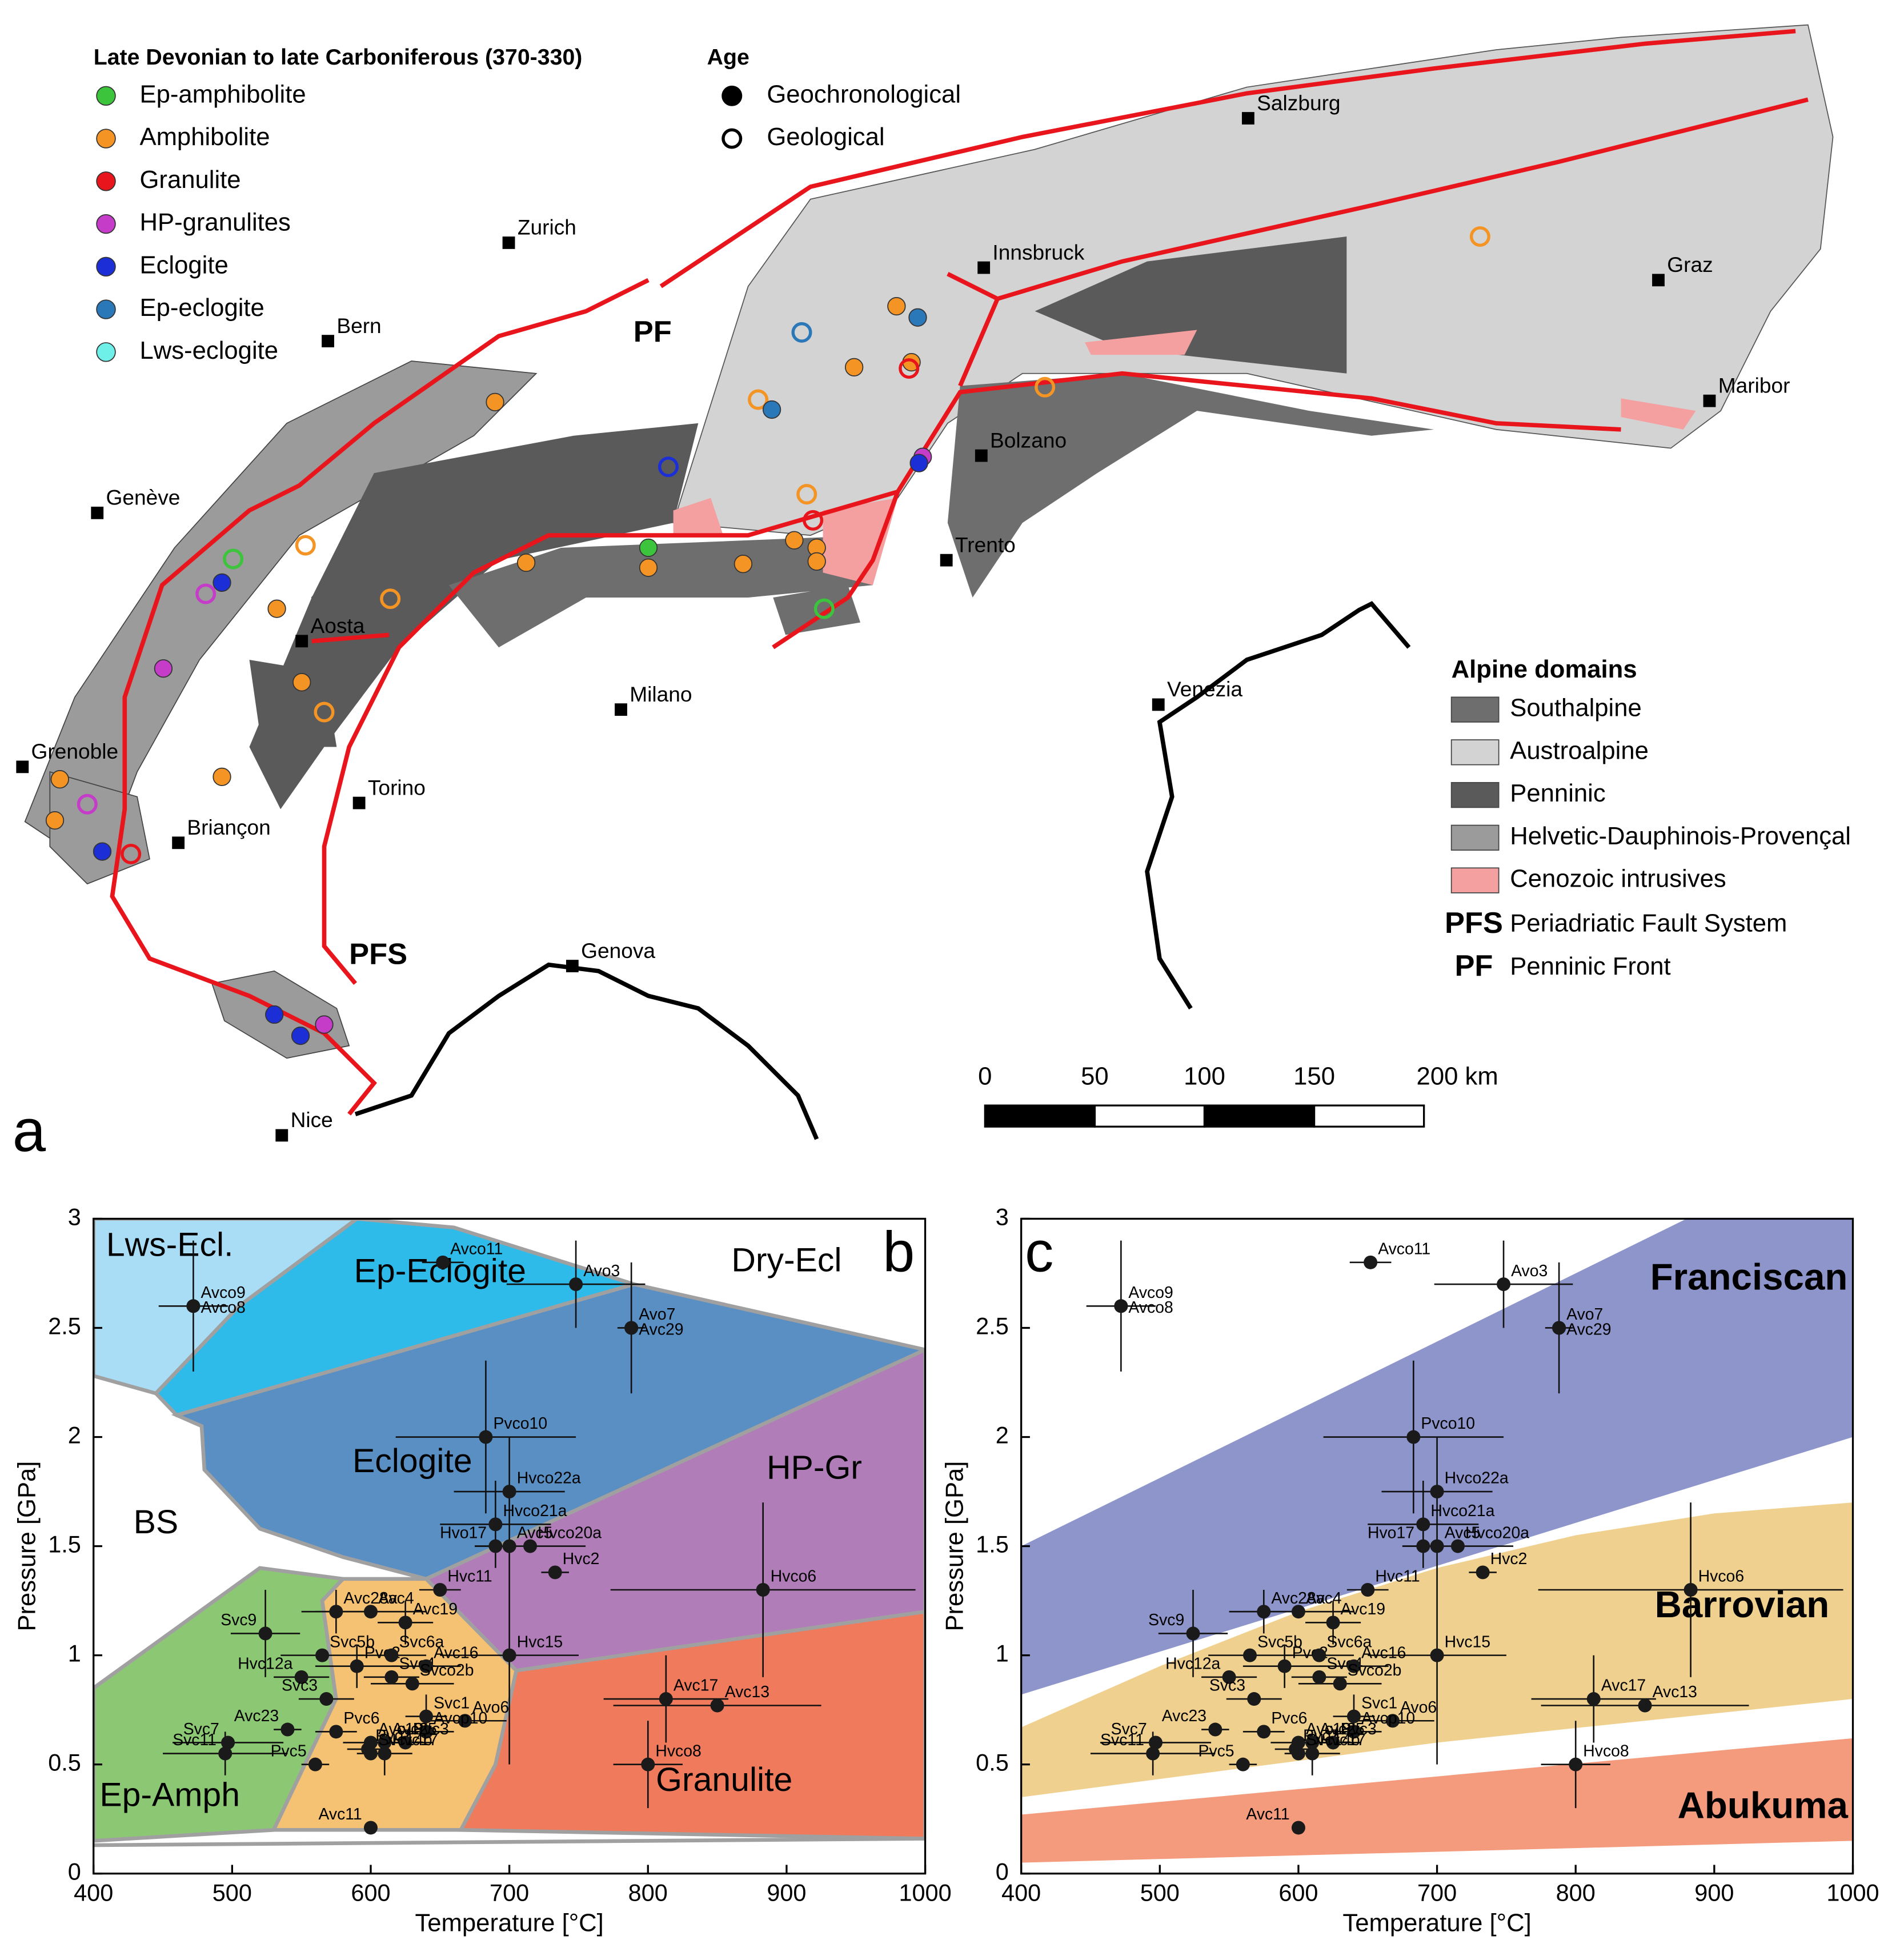  What do you see at coordinates (786, 1892) in the screenshot?
I see `x-tick-label: 900` at bounding box center [786, 1892].